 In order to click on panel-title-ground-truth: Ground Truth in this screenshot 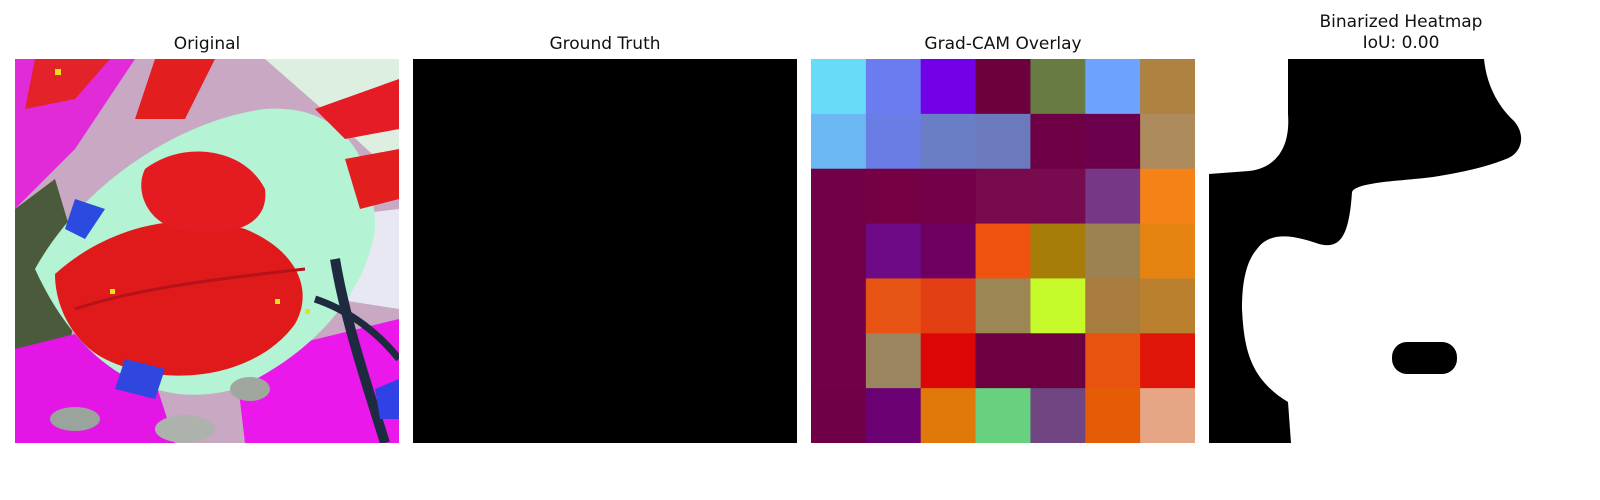, I will do `click(605, 44)`.